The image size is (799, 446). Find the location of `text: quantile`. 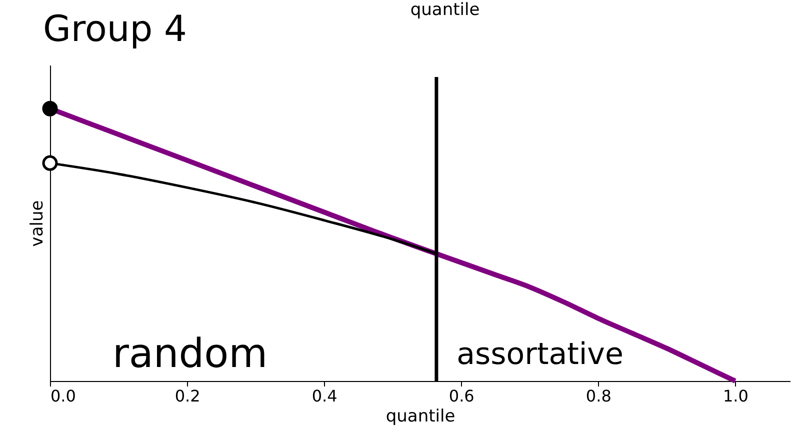

text: quantile is located at coordinates (445, 10).